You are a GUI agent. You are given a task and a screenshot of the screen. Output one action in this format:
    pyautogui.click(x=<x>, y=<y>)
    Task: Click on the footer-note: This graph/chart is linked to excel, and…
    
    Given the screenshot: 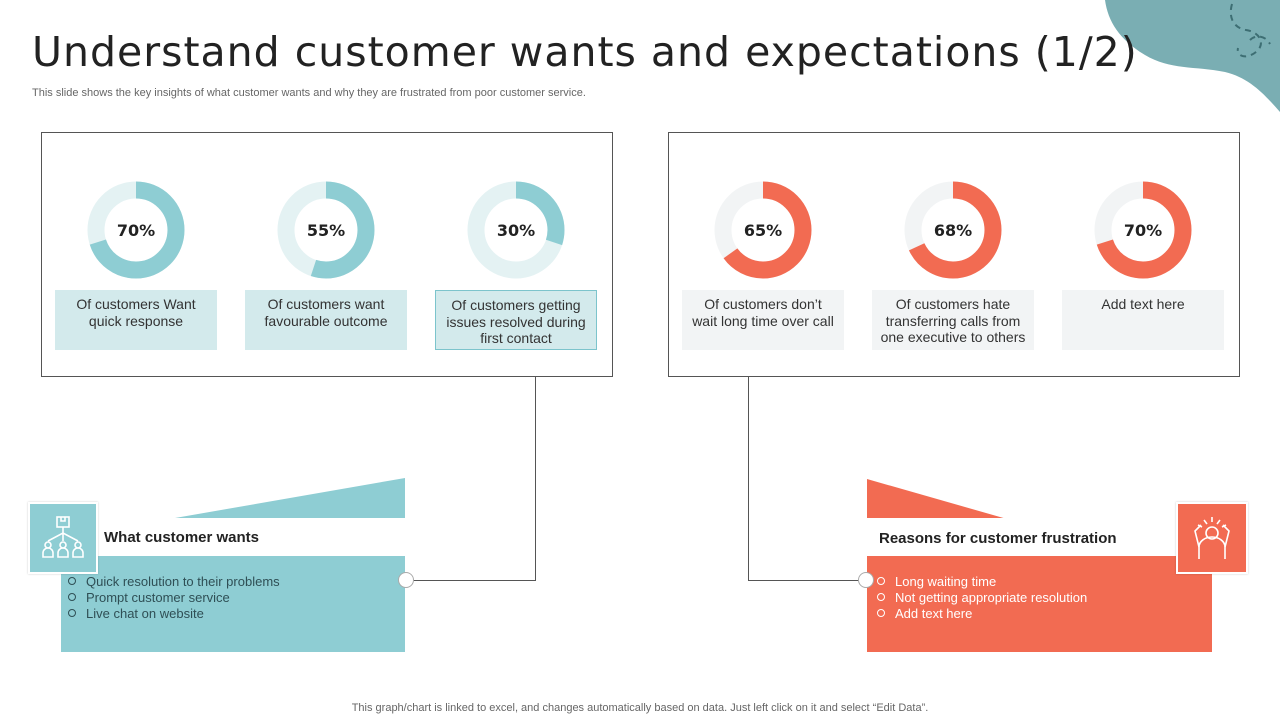 What is the action you would take?
    pyautogui.click(x=640, y=708)
    